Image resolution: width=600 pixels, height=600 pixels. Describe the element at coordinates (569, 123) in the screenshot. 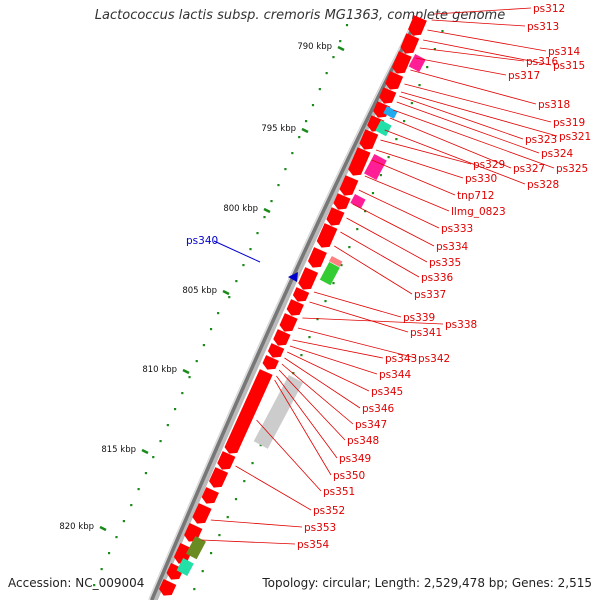

I see `gene-label: ps319` at that location.